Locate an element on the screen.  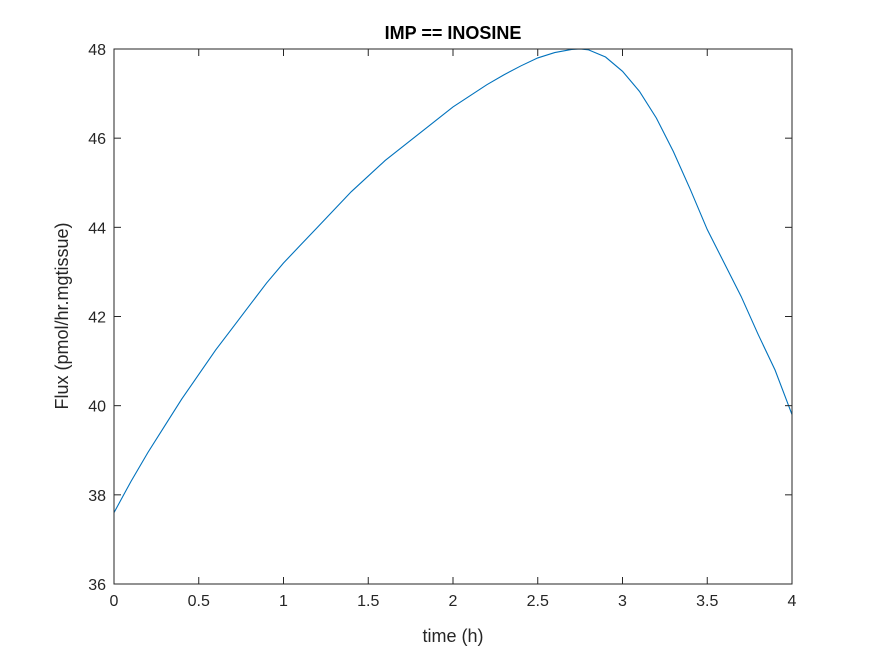
x-tick-label: 0 is located at coordinates (114, 601).